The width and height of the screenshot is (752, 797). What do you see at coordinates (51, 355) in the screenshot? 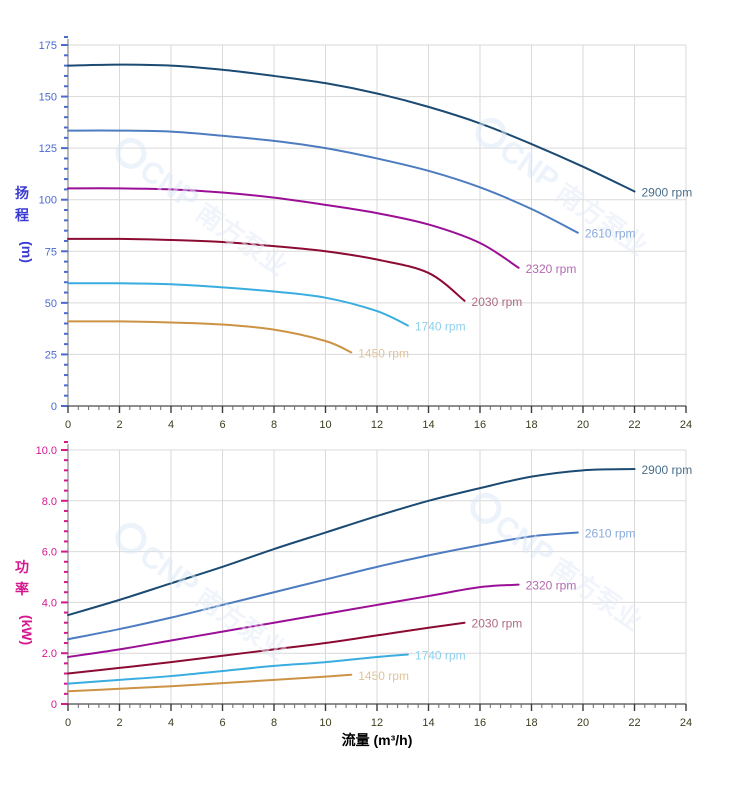
I see `y-tick-label: 25` at bounding box center [51, 355].